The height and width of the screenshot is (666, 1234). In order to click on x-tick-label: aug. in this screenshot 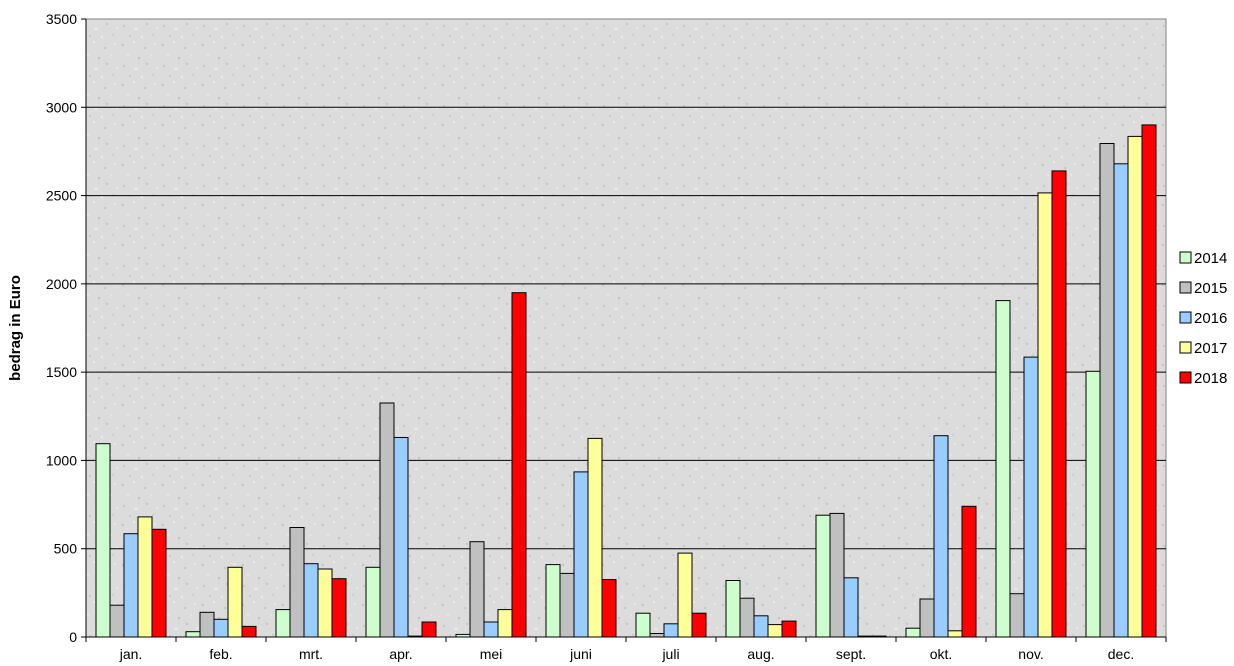, I will do `click(760, 654)`.